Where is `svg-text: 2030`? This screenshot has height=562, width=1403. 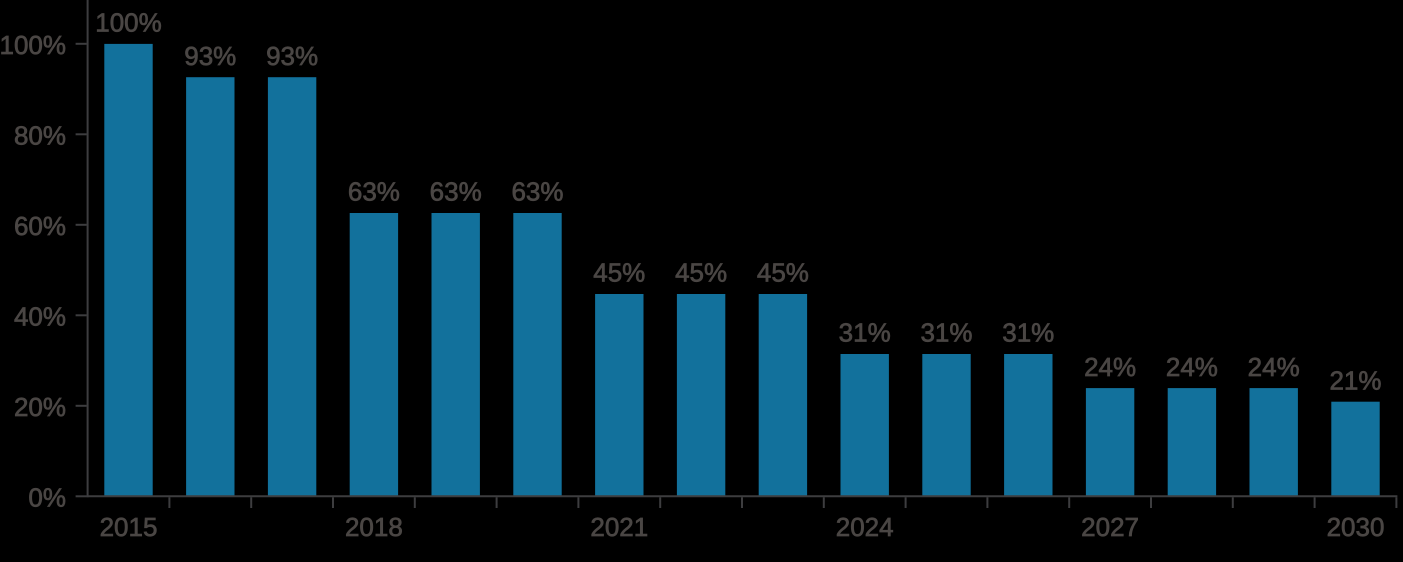 svg-text: 2030 is located at coordinates (1356, 527).